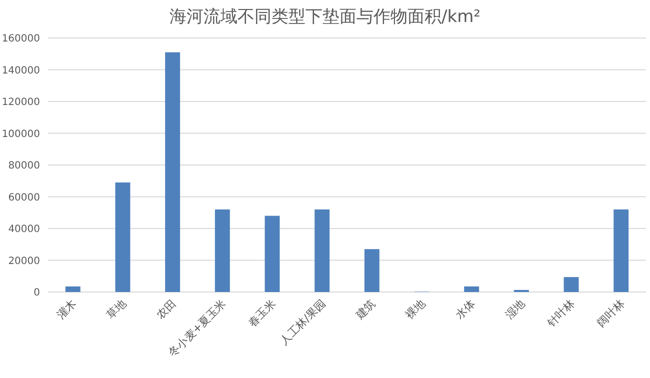  What do you see at coordinates (21, 102) in the screenshot?
I see `y-tick-label: 120000` at bounding box center [21, 102].